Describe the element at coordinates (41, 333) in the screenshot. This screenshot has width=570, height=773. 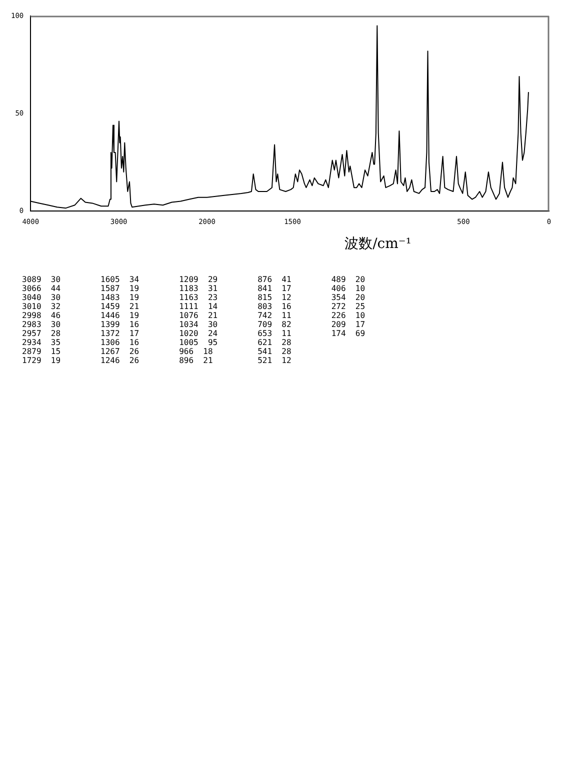
I see `text: 2957 28` at that location.